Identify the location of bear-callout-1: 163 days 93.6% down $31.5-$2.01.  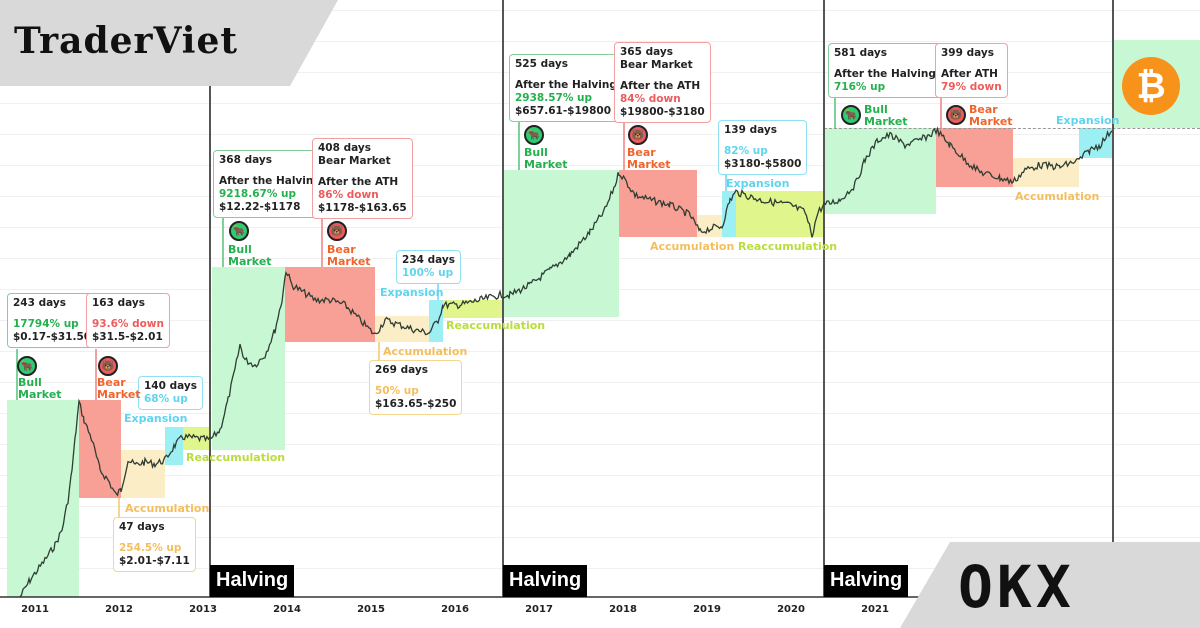
(128, 320).